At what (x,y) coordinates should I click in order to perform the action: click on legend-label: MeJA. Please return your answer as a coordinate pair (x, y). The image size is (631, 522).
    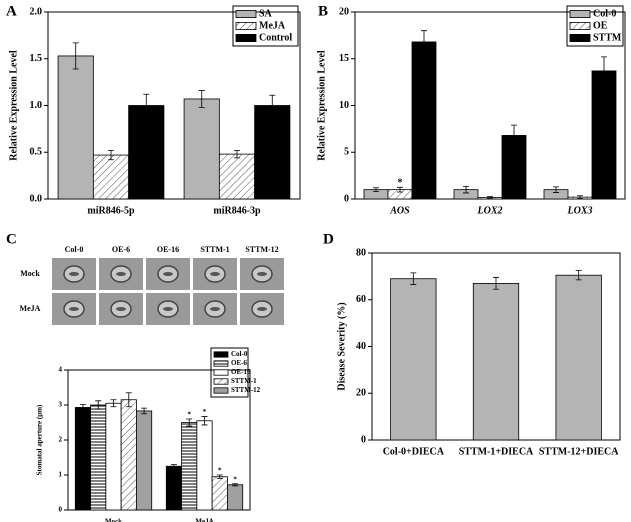
    Looking at the image, I should click on (272, 25).